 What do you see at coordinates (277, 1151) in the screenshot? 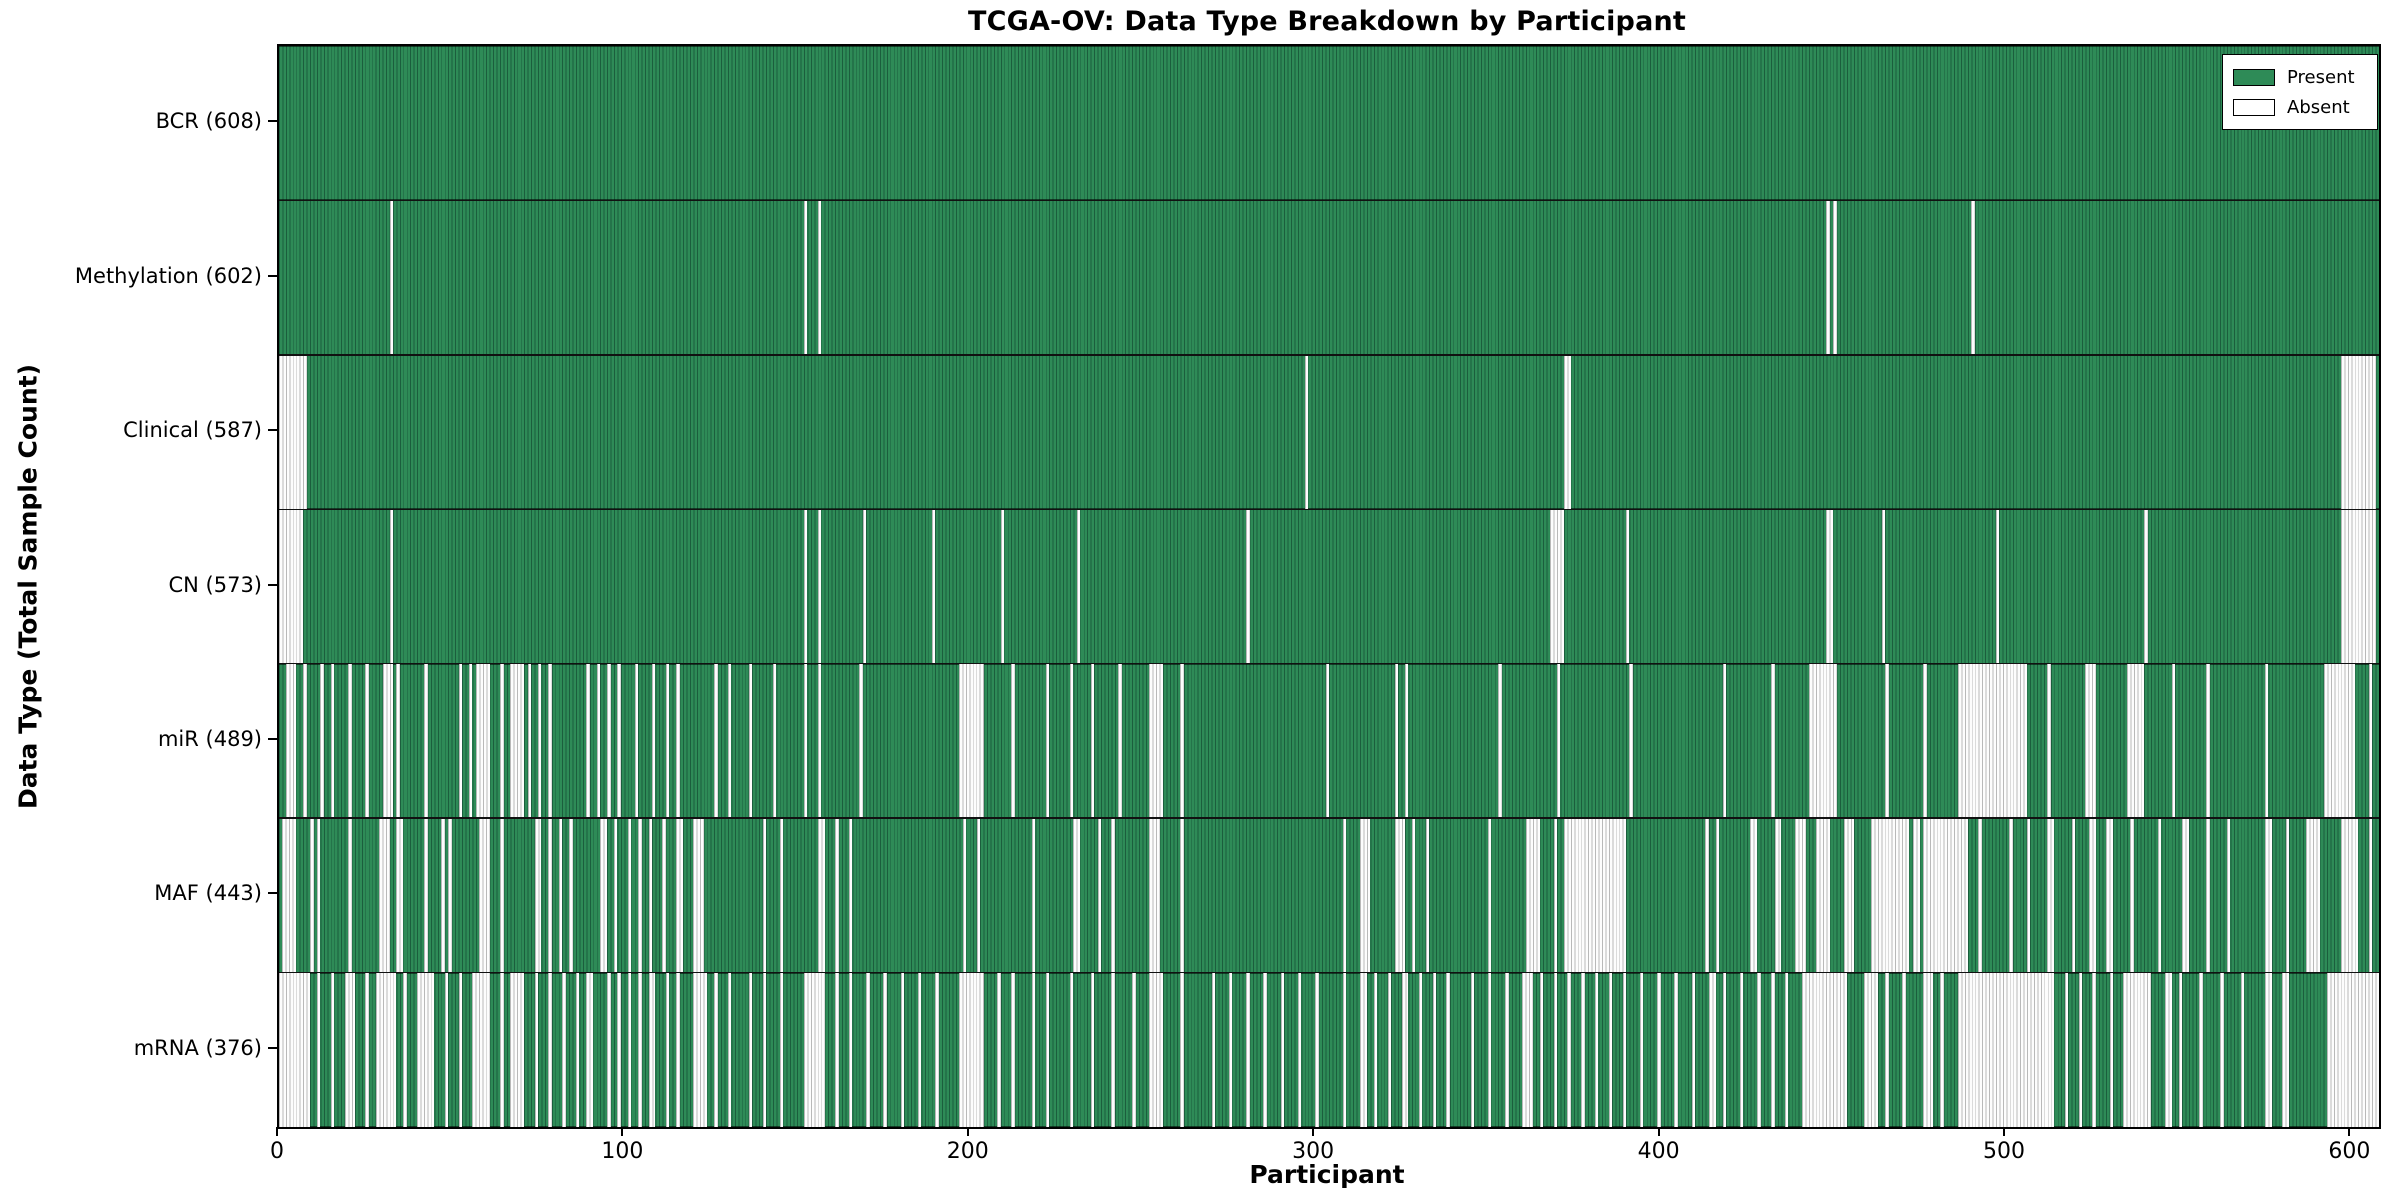
I see `x-tick-label-0: 0` at bounding box center [277, 1151].